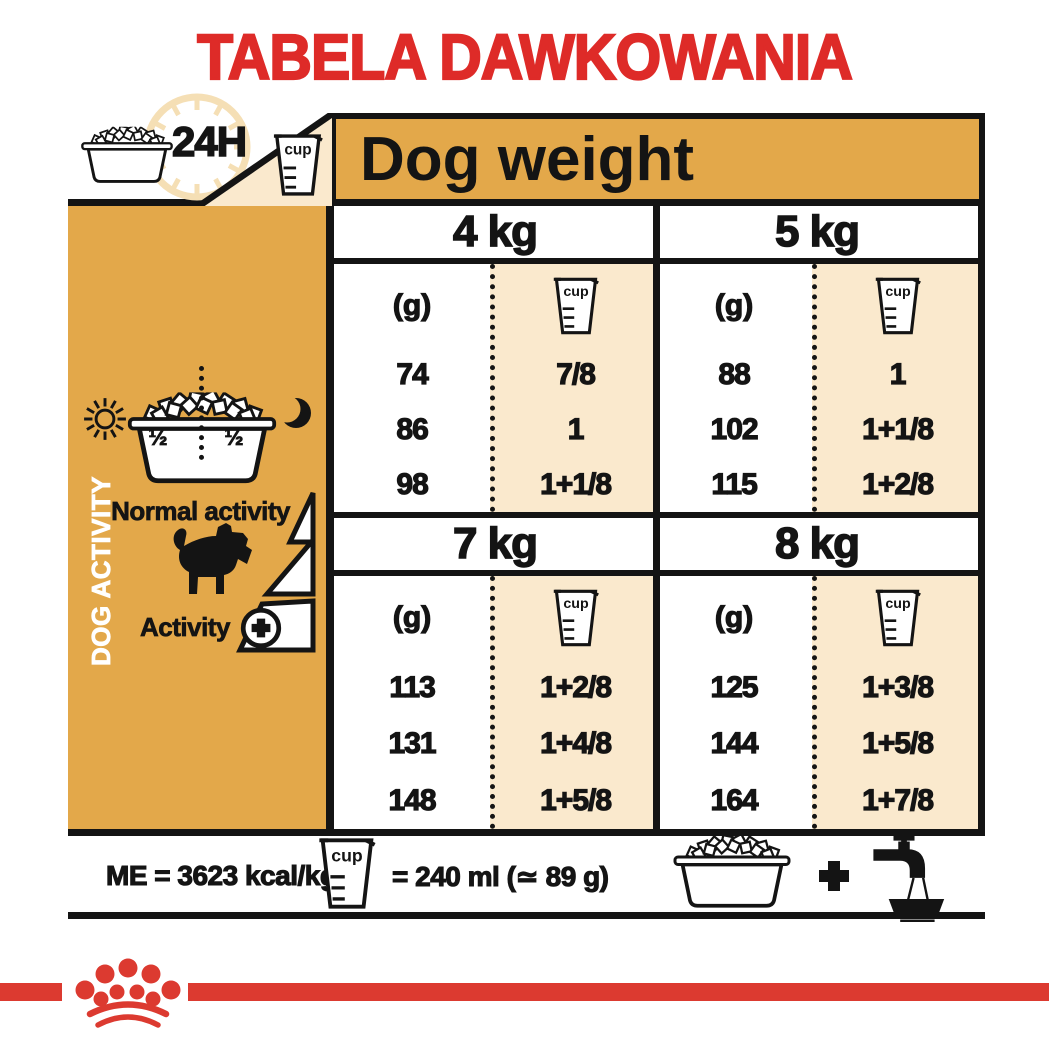 The width and height of the screenshot is (1049, 1049). What do you see at coordinates (221, 875) in the screenshot?
I see `me-energy-label: ME = 3623 kcal/kg` at bounding box center [221, 875].